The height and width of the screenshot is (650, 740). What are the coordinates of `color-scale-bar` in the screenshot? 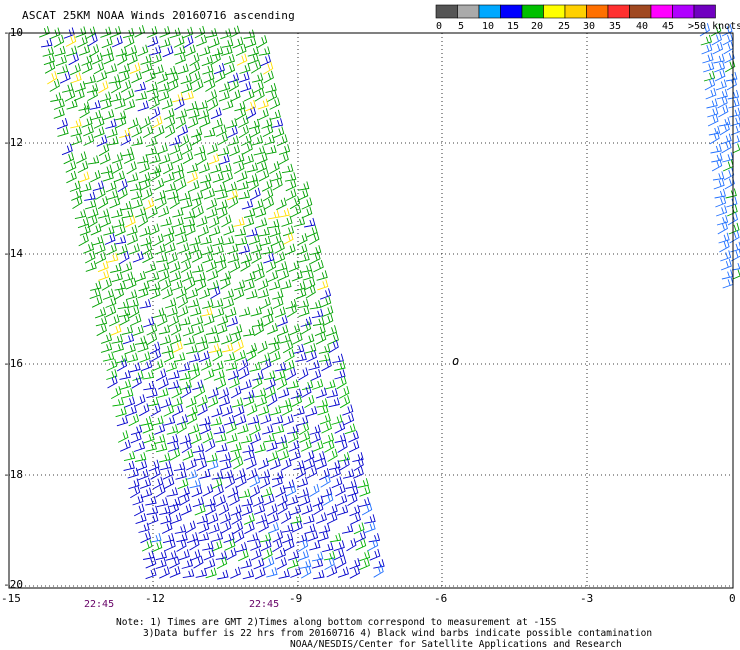 It's located at (575, 11).